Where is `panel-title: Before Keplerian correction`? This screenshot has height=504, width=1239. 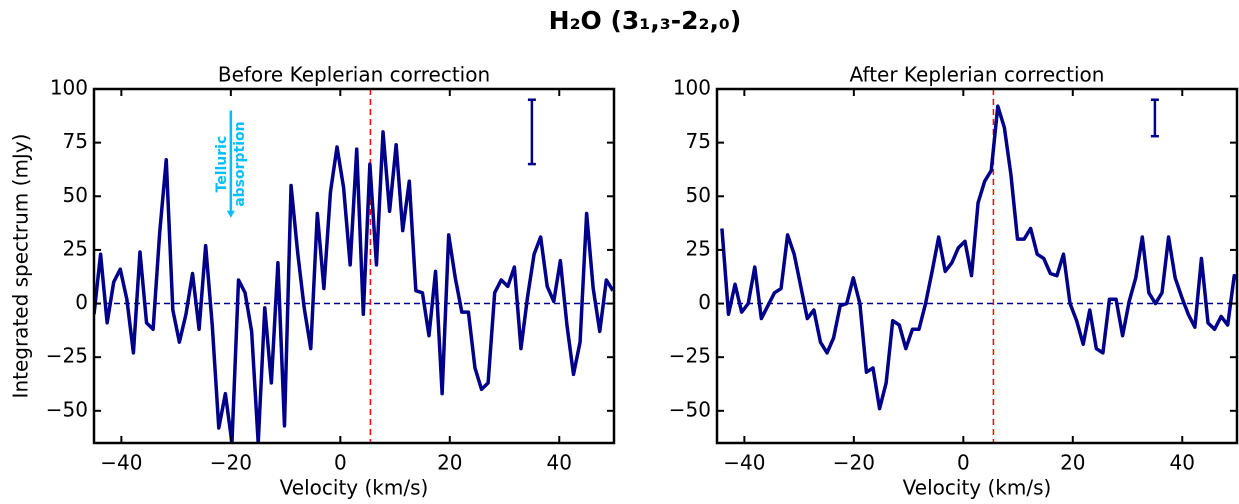 panel-title: Before Keplerian correction is located at coordinates (354, 75).